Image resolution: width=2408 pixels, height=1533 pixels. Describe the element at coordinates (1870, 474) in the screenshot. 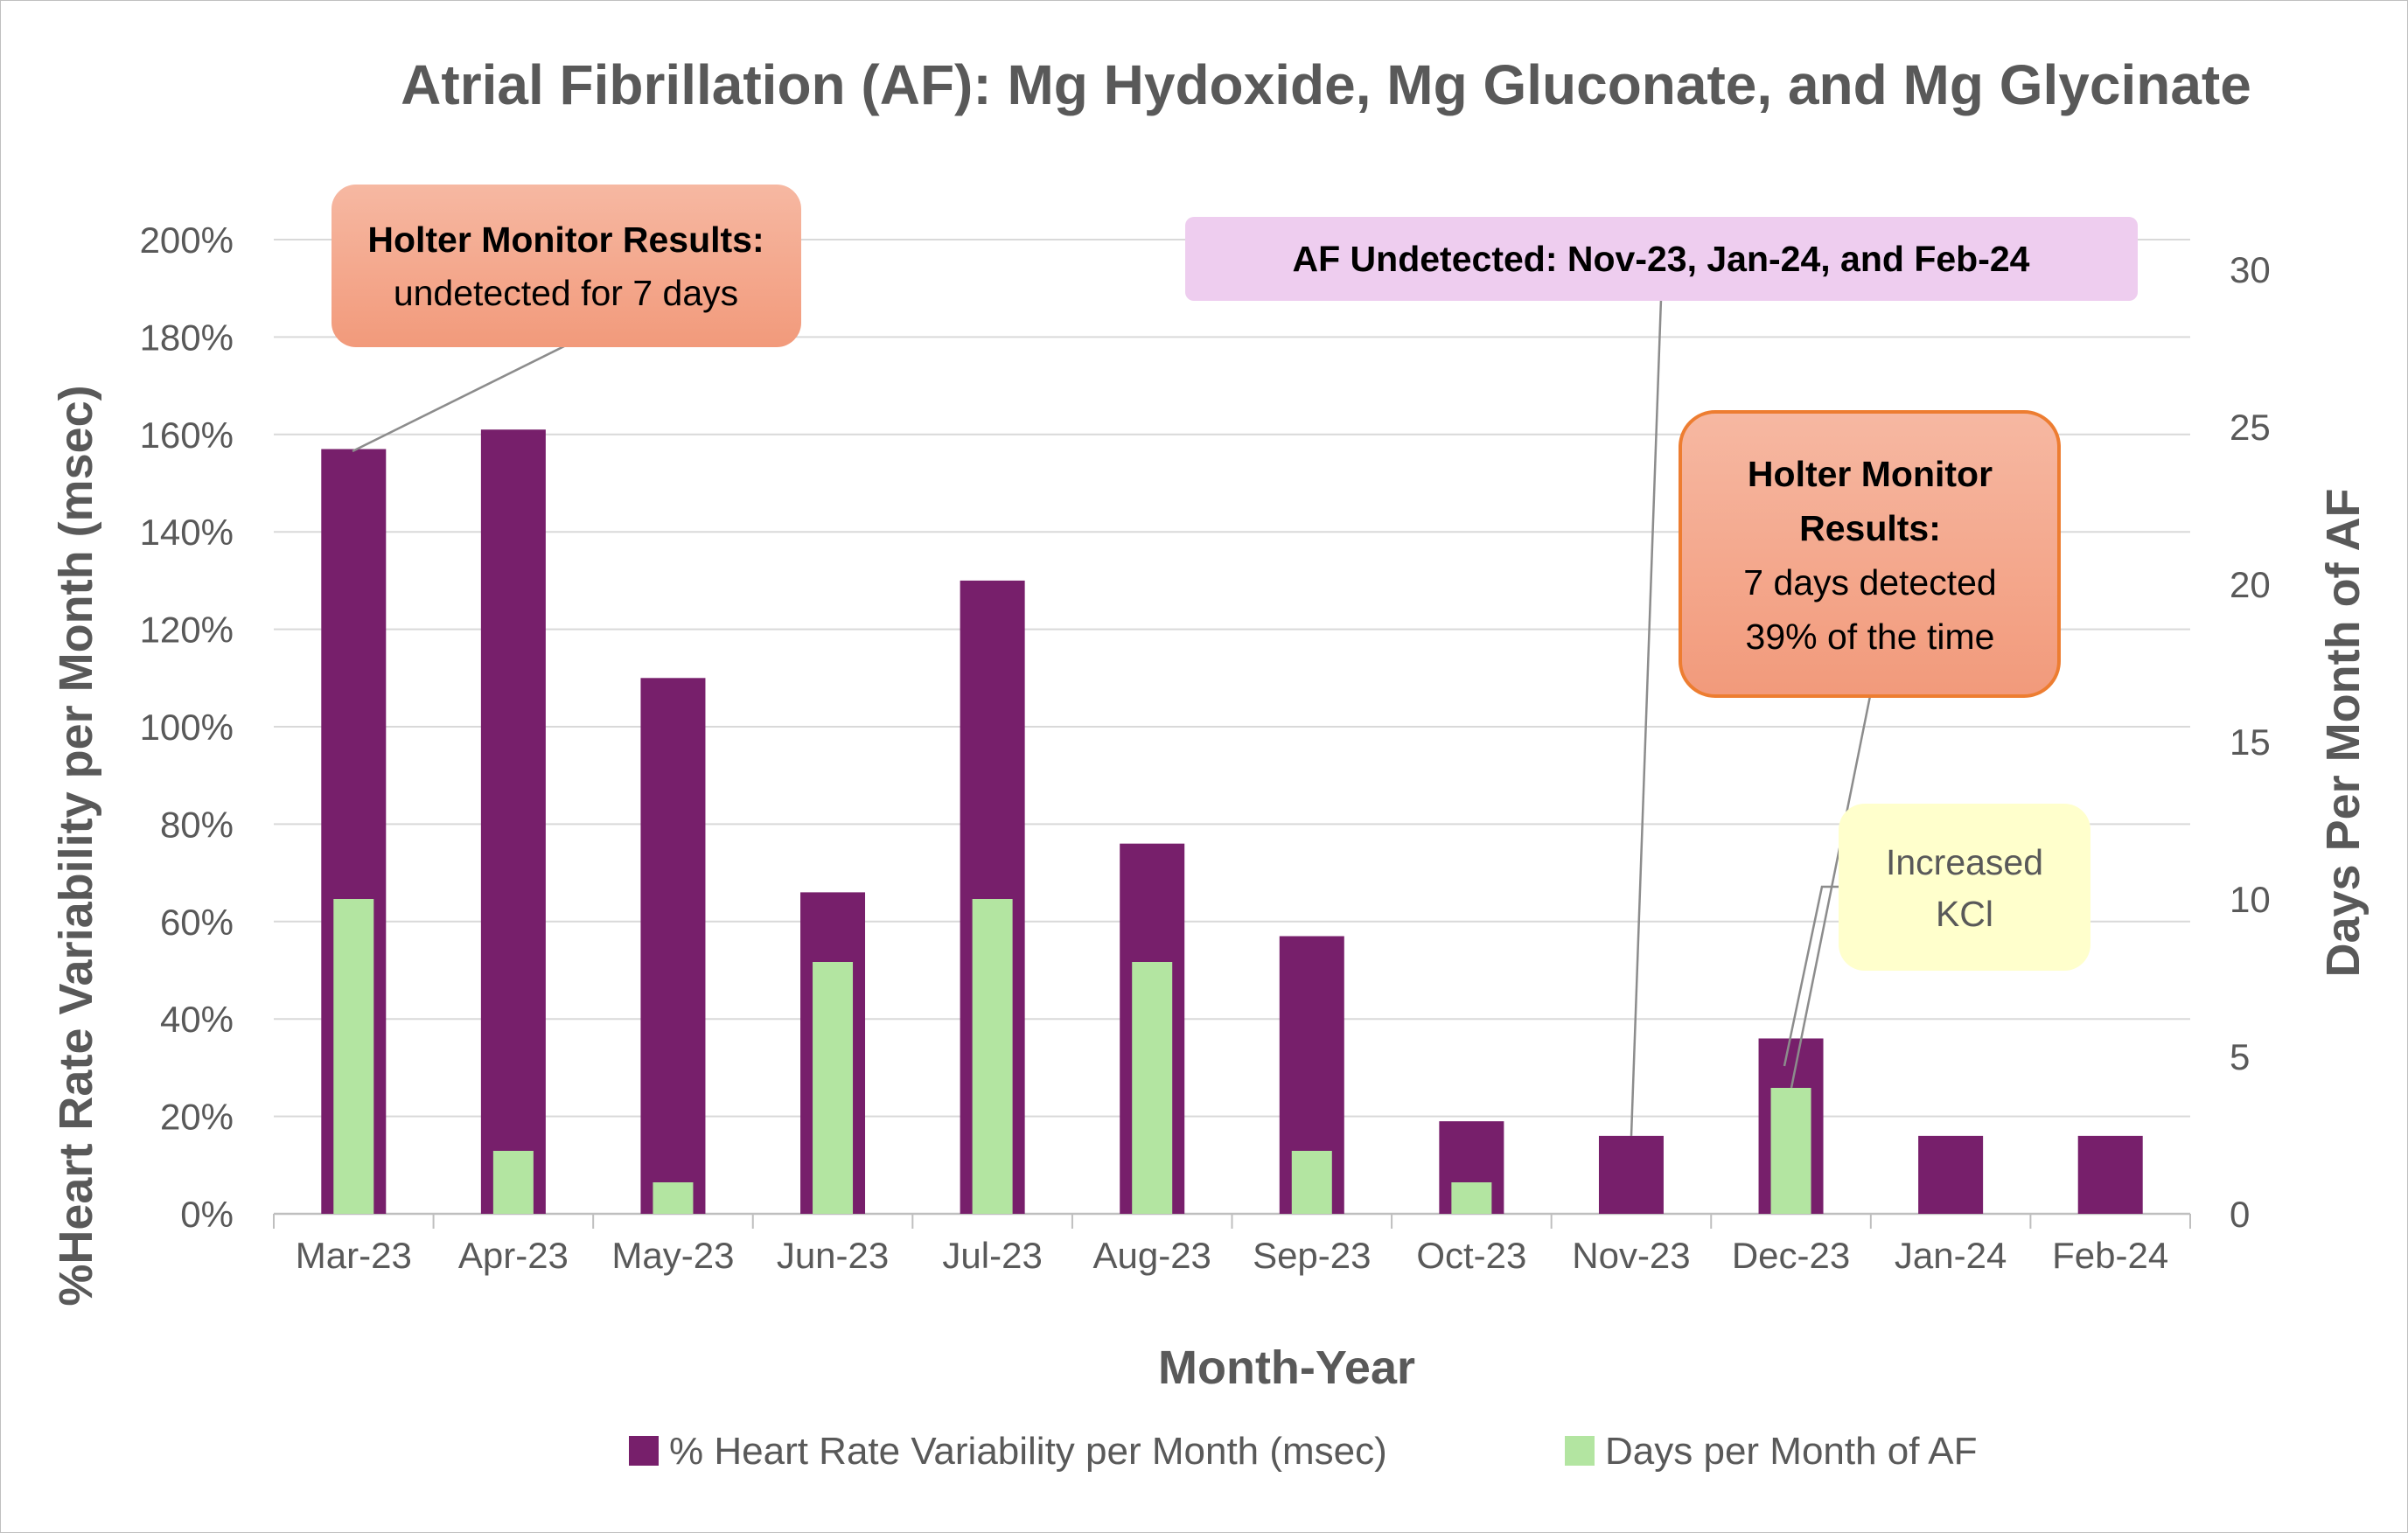

I see `holter-dec-line1: Holter Monitor` at that location.